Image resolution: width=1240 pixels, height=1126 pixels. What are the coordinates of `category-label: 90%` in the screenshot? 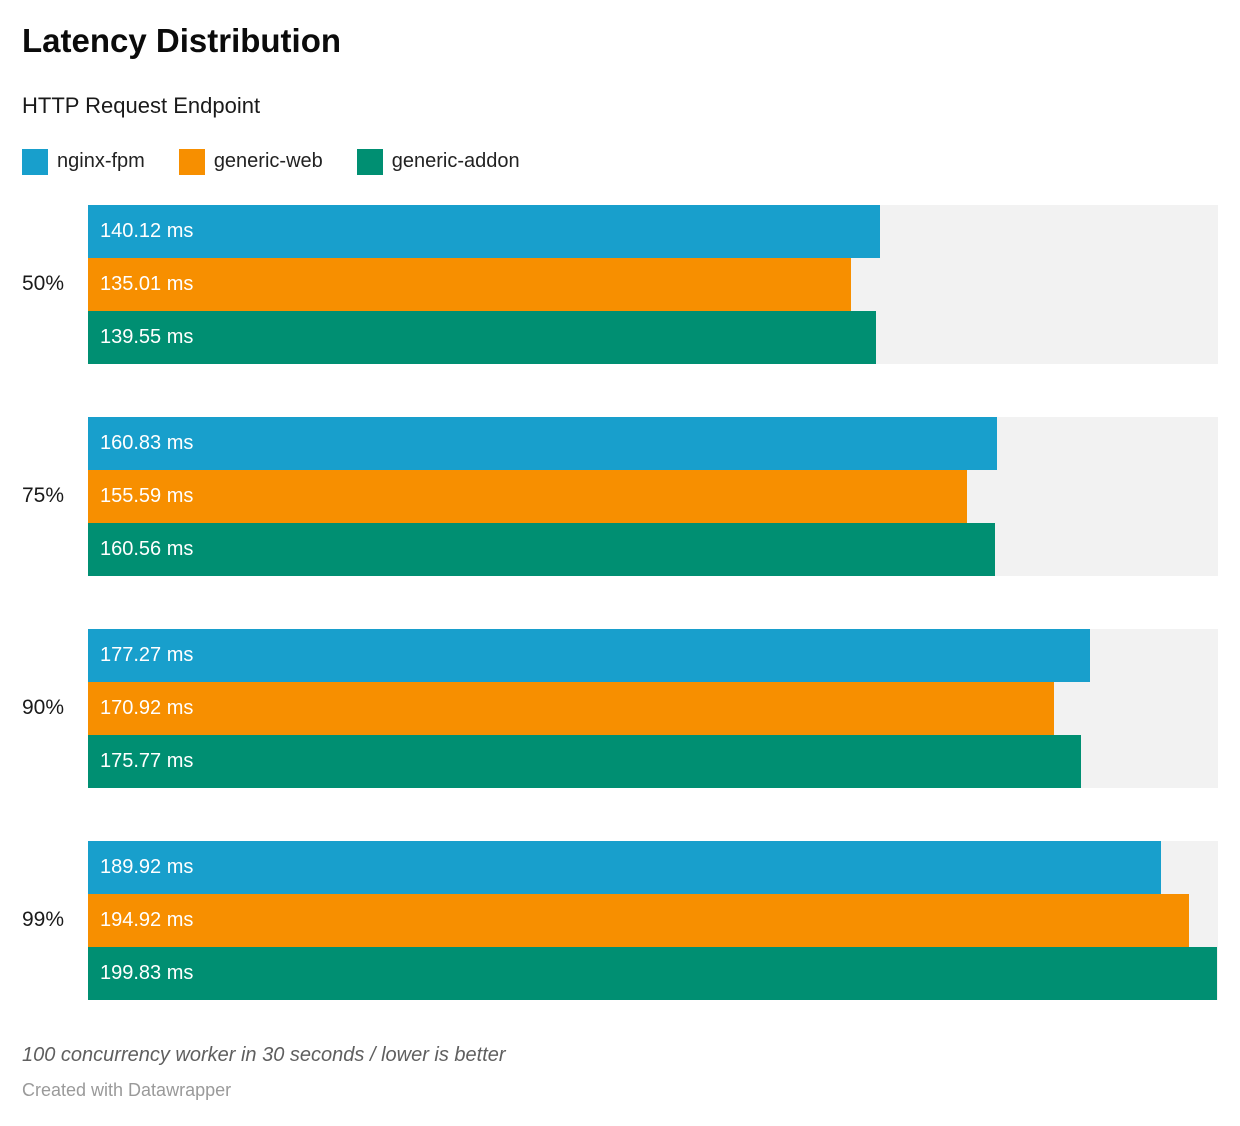 It's located at (42, 708).